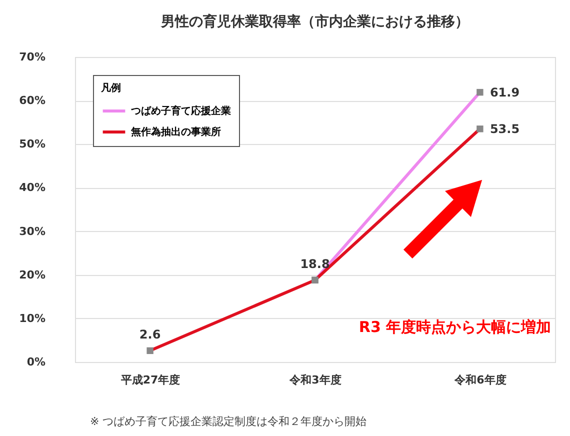  What do you see at coordinates (315, 380) in the screenshot?
I see `x-tick-label: 令和3年度` at bounding box center [315, 380].